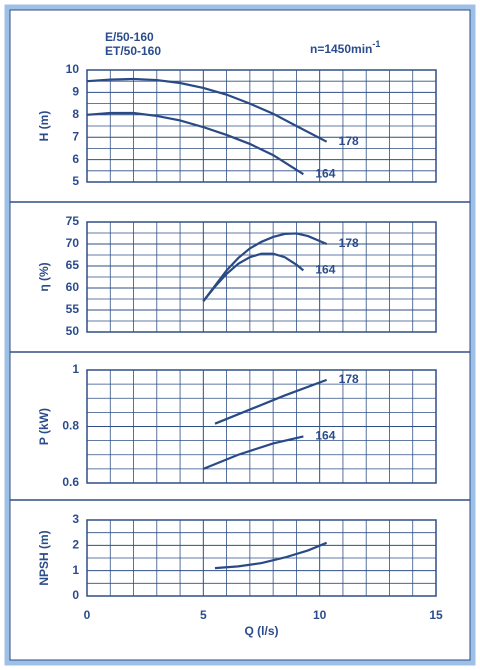 Image resolution: width=480 pixels, height=670 pixels. Describe the element at coordinates (436, 615) in the screenshot. I see `x-tick-label: 15` at that location.